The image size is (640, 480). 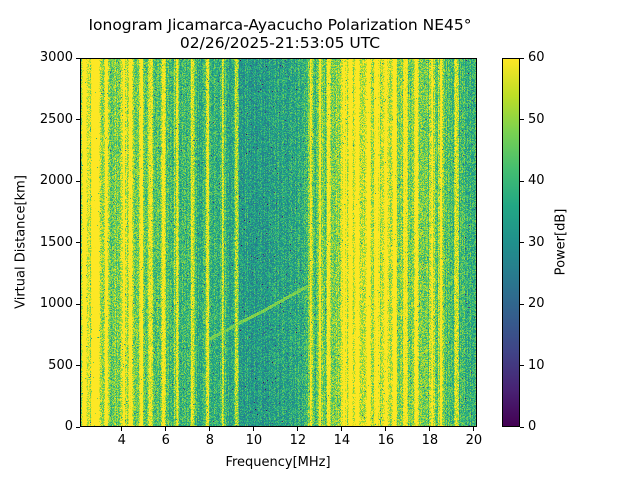 I want to click on y-tick-label: 3000, so click(x=56, y=57).